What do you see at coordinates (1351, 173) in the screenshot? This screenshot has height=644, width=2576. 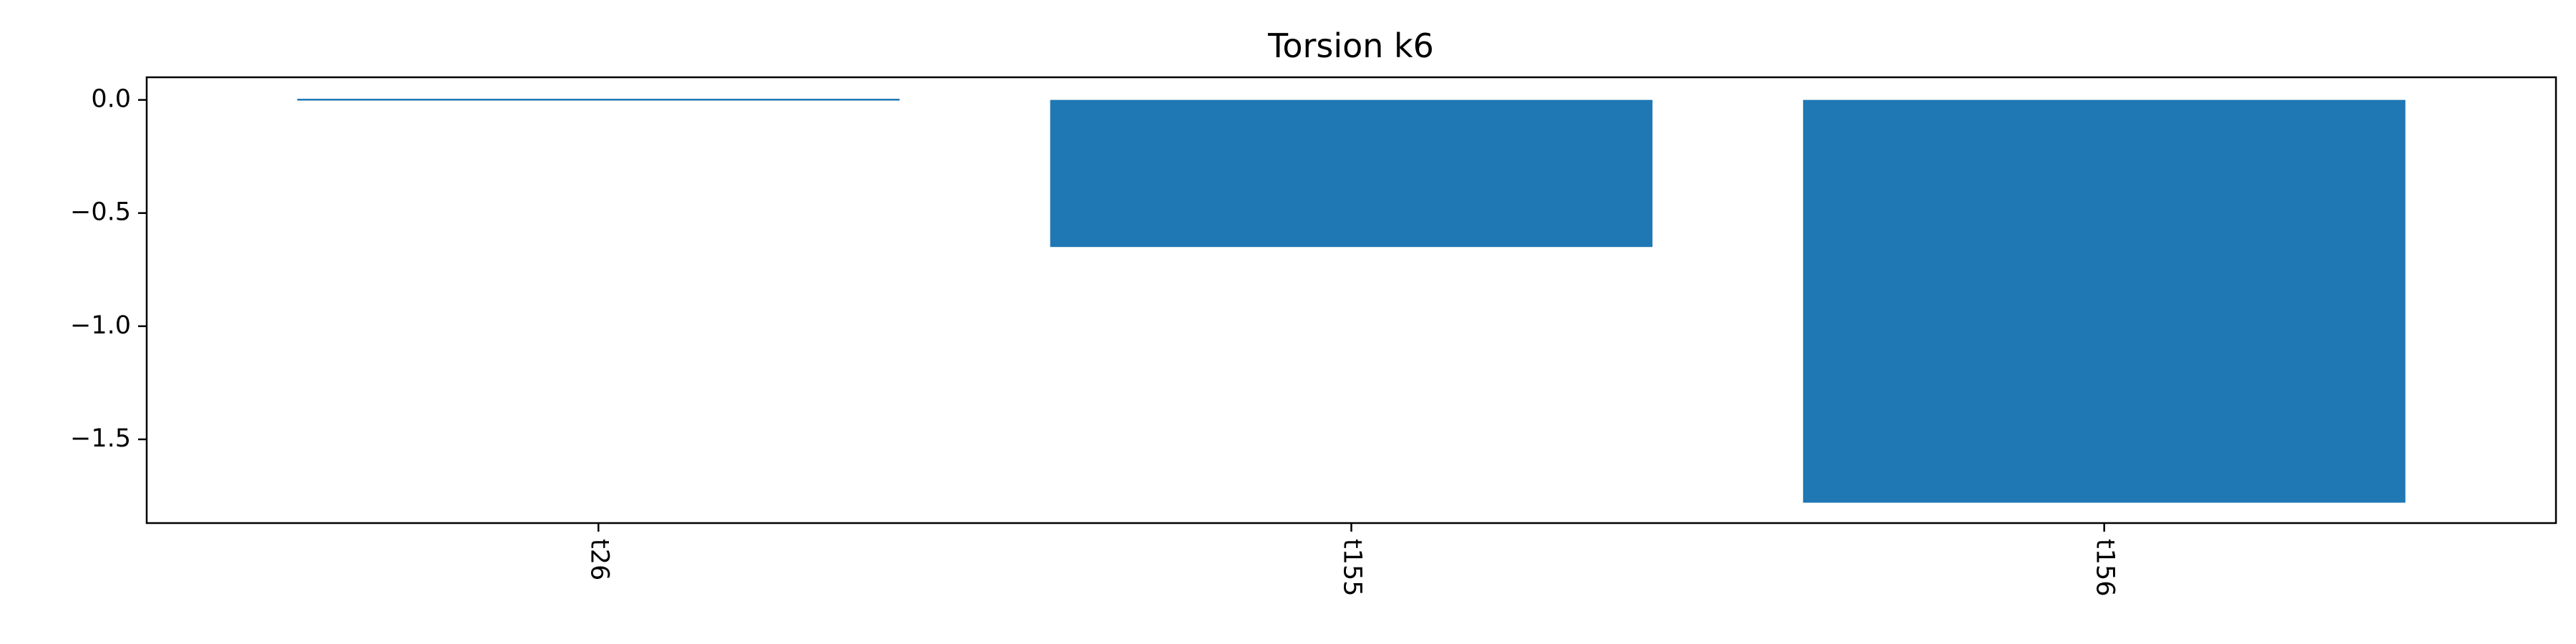 I see `bar-t155` at bounding box center [1351, 173].